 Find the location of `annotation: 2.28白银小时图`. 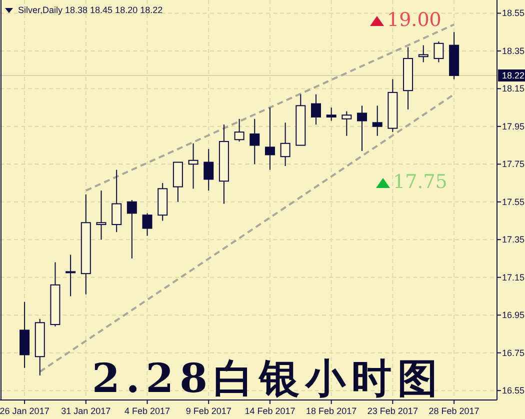

annotation: 2.28白银小时图 is located at coordinates (268, 378).